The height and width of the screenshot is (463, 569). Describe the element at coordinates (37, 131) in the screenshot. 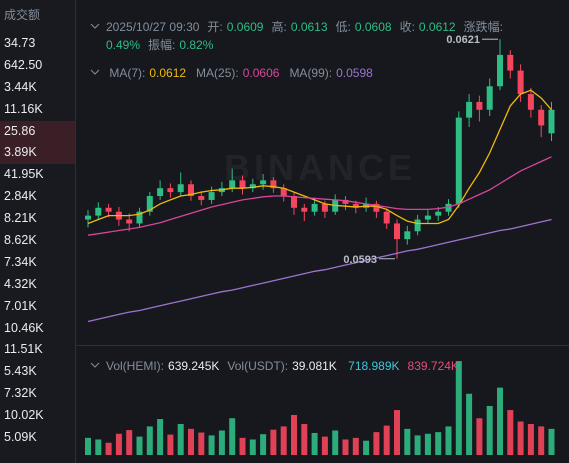

I see `sidebar-row: 25.86` at that location.